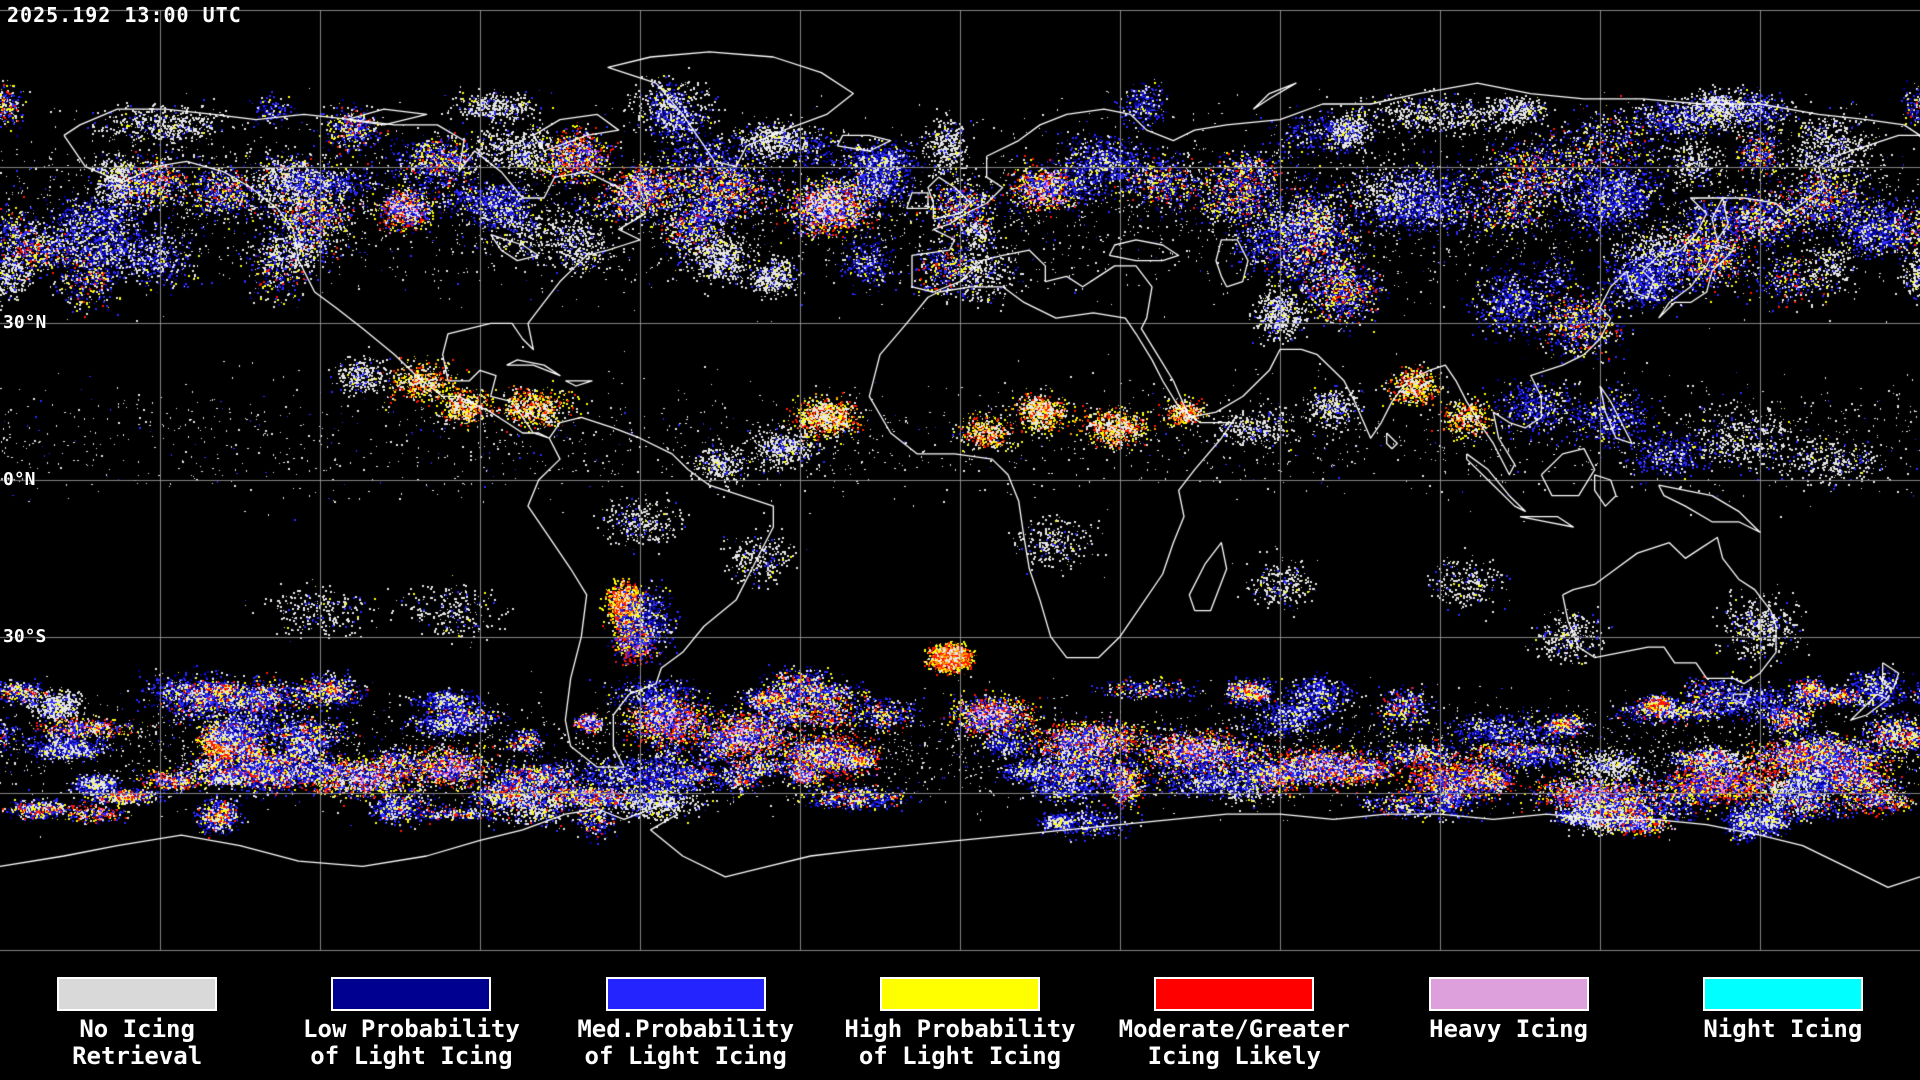 The width and height of the screenshot is (1920, 1080). I want to click on legend-swatch-night-icing, so click(1782, 994).